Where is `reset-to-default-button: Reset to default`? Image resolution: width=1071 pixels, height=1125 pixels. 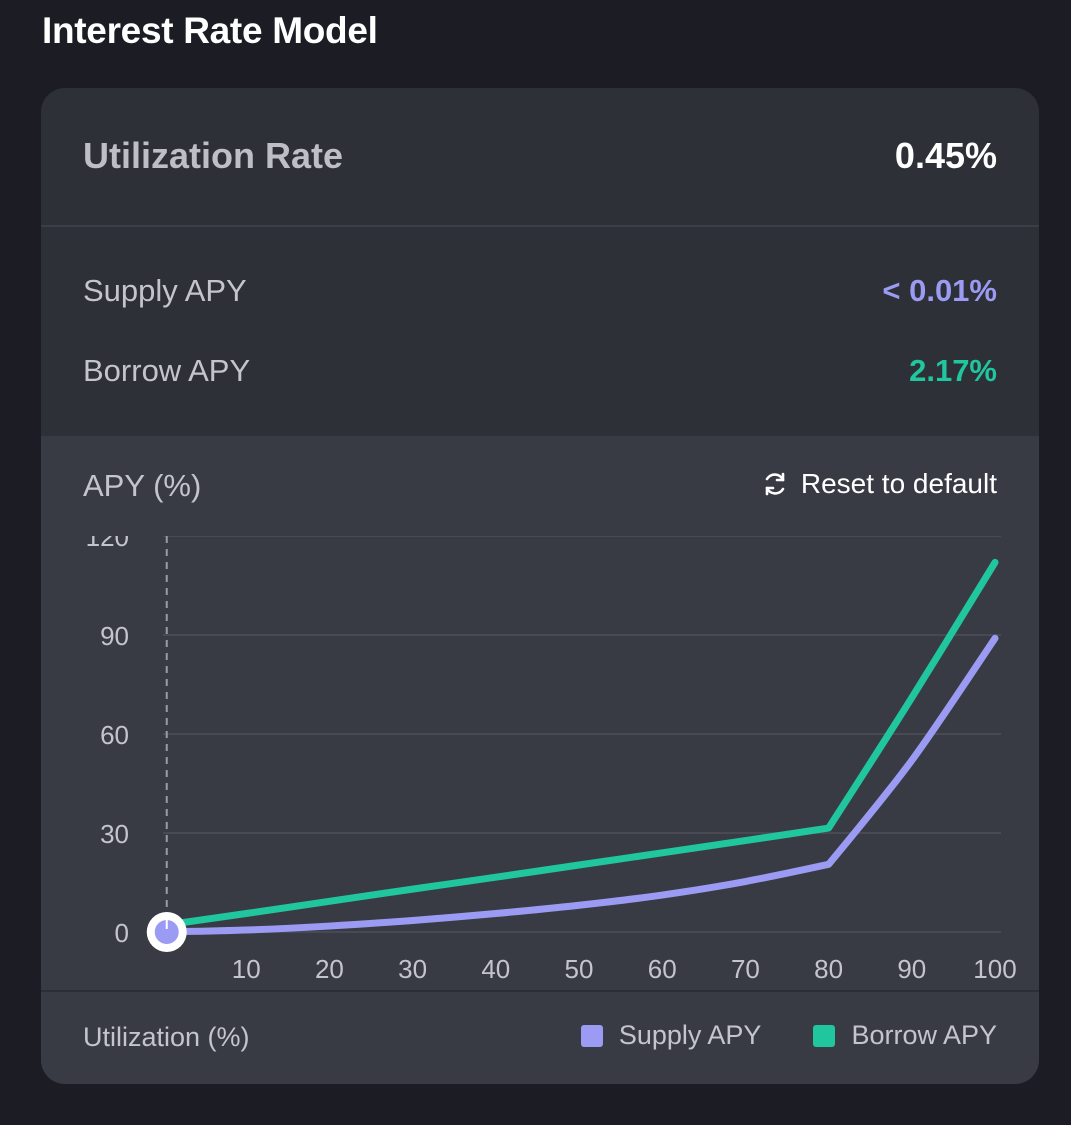 reset-to-default-button: Reset to default is located at coordinates (879, 484).